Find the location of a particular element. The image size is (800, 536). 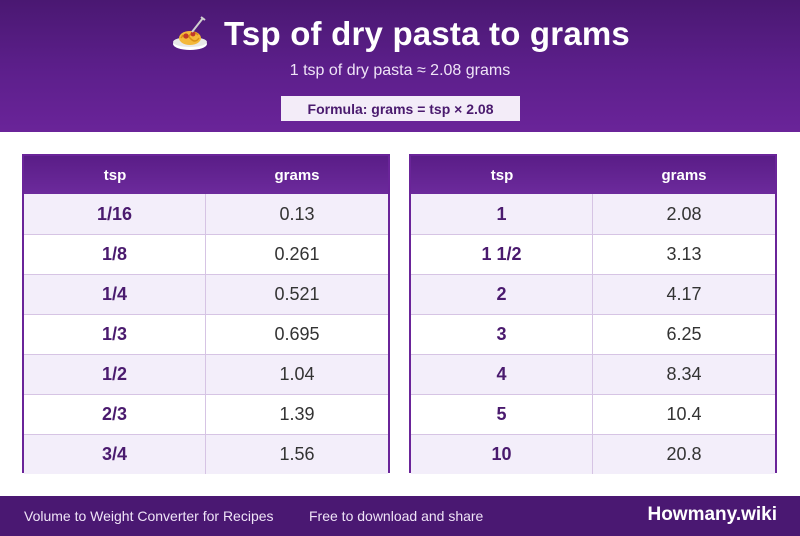

formula-badge: Formula: grams = tsp × 2.08 is located at coordinates (400, 108).